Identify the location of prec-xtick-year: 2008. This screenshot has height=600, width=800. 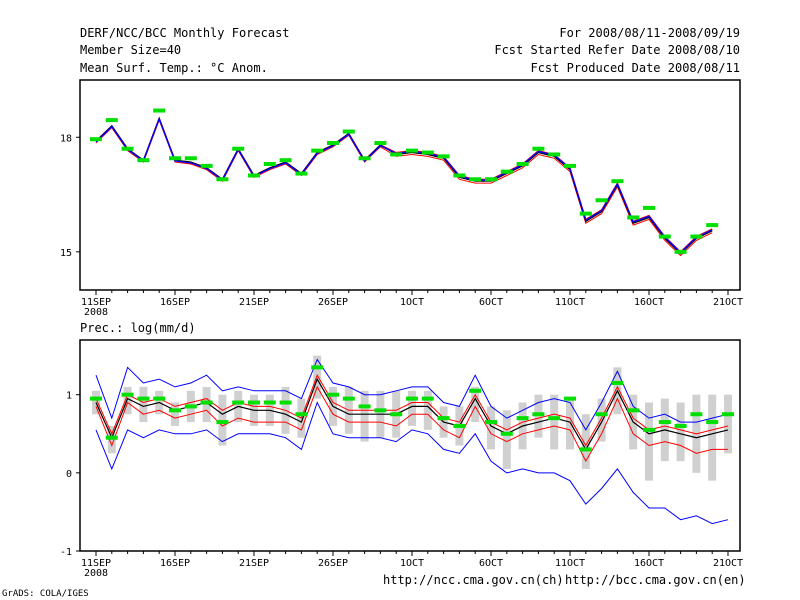
(96, 573).